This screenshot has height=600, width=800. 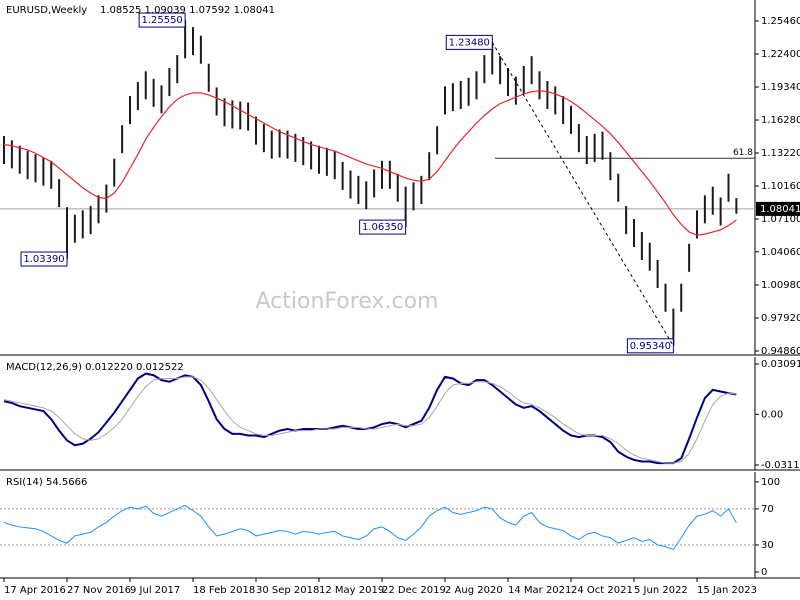 What do you see at coordinates (187, 10) in the screenshot?
I see `quote: 1.08525 1.09039 1.07592 1.08041` at bounding box center [187, 10].